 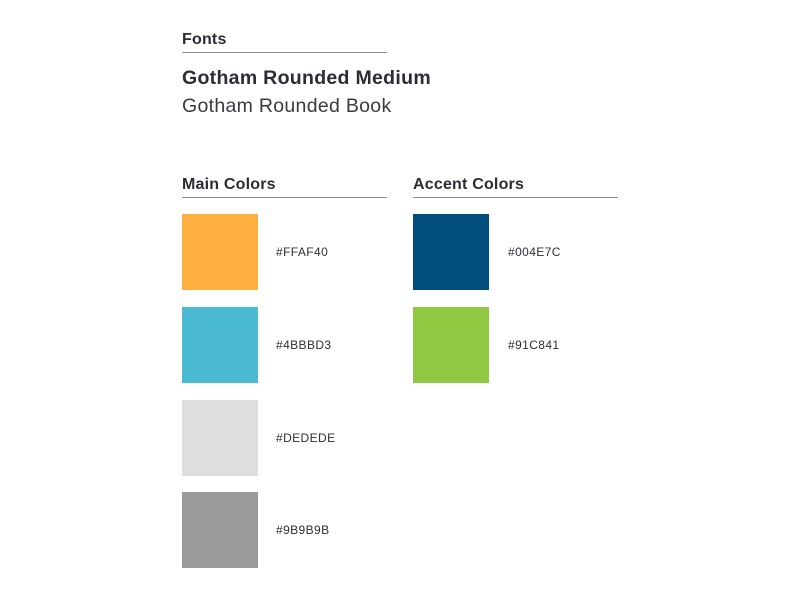 I want to click on fonts-divider, so click(x=284, y=52).